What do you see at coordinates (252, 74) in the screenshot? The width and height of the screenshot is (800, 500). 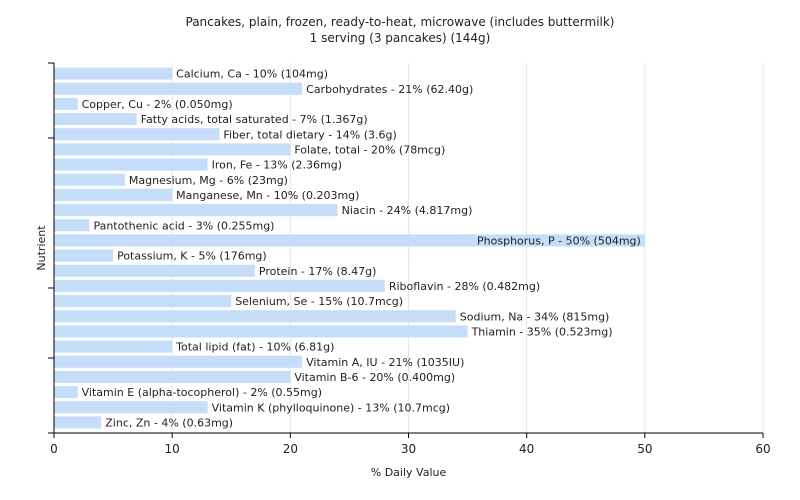 I see `data-label: Calcium, Ca - 10% (104mg)` at bounding box center [252, 74].